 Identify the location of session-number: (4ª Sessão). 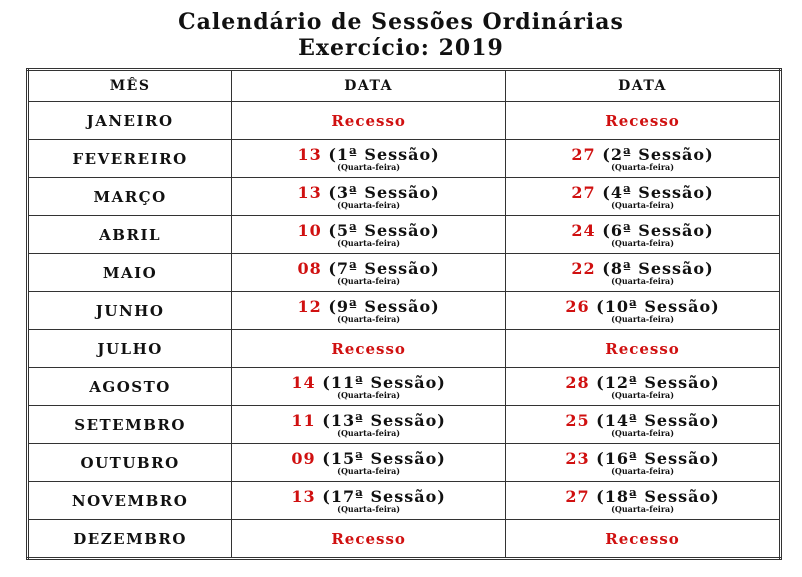
(654, 192).